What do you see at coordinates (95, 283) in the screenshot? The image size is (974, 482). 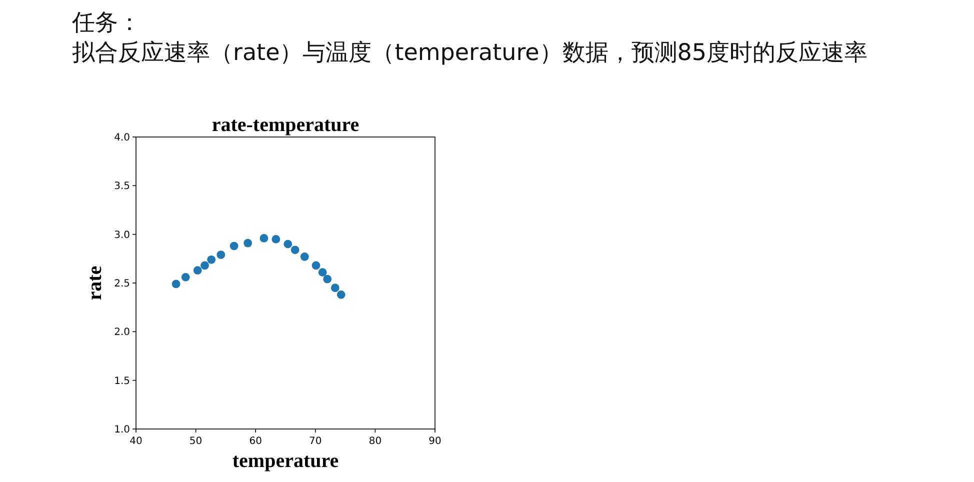 I see `y-axis-title: rate` at bounding box center [95, 283].